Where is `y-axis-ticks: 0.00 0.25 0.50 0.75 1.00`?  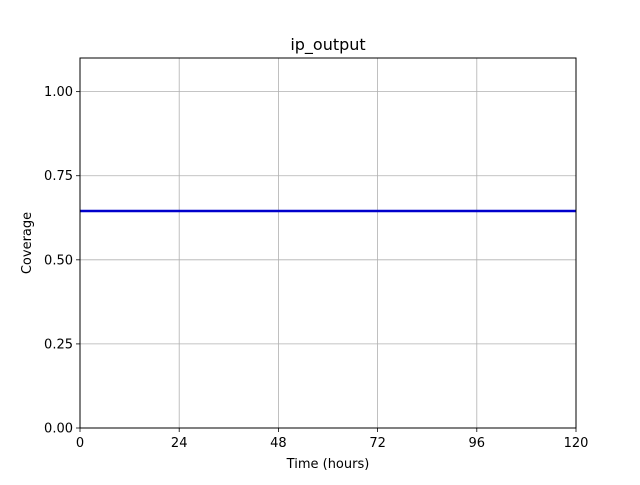 y-axis-ticks: 0.00 0.25 0.50 0.75 1.00 is located at coordinates (62, 261).